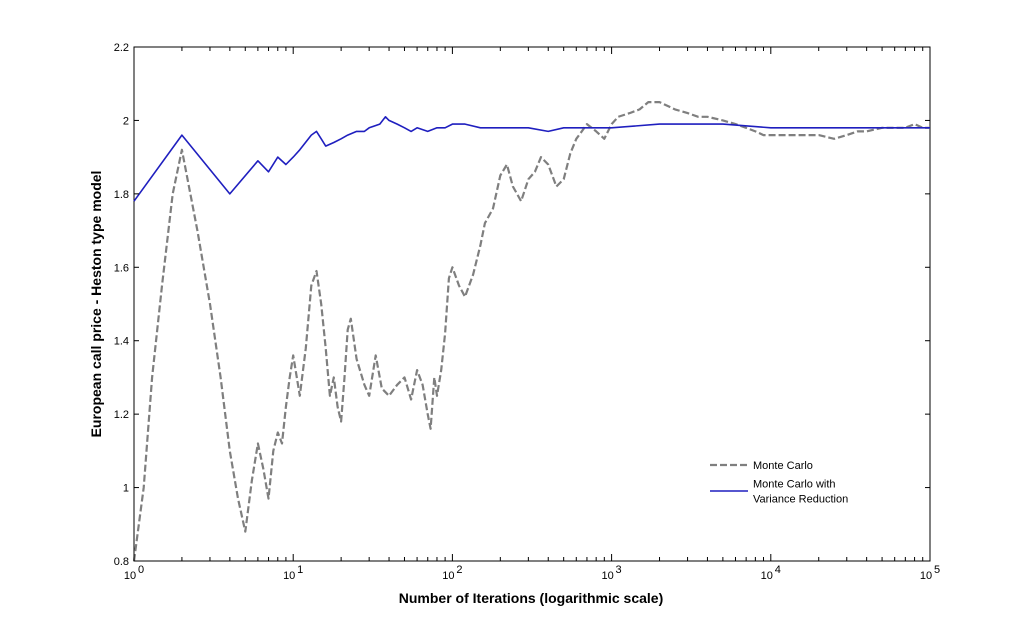 The width and height of the screenshot is (1028, 631). What do you see at coordinates (783, 466) in the screenshot?
I see `legend-label-1: Monte Carlo` at bounding box center [783, 466].